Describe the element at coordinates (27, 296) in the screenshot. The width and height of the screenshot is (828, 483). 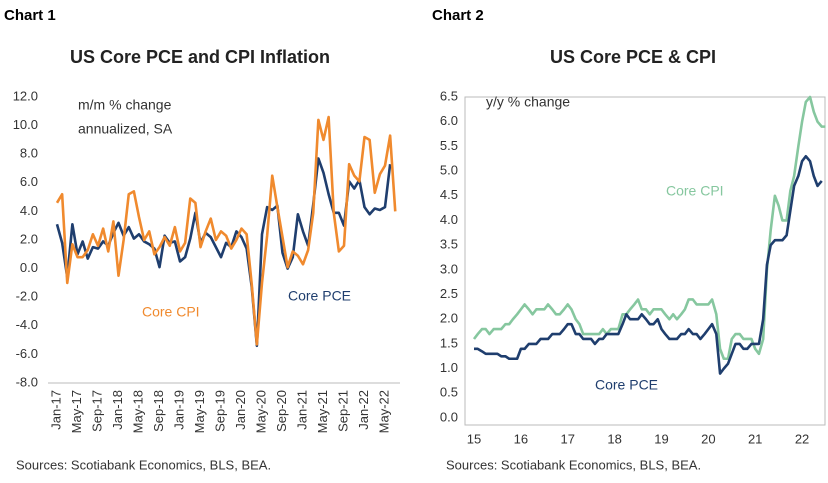
I see `y-tick-label: -2.0` at that location.